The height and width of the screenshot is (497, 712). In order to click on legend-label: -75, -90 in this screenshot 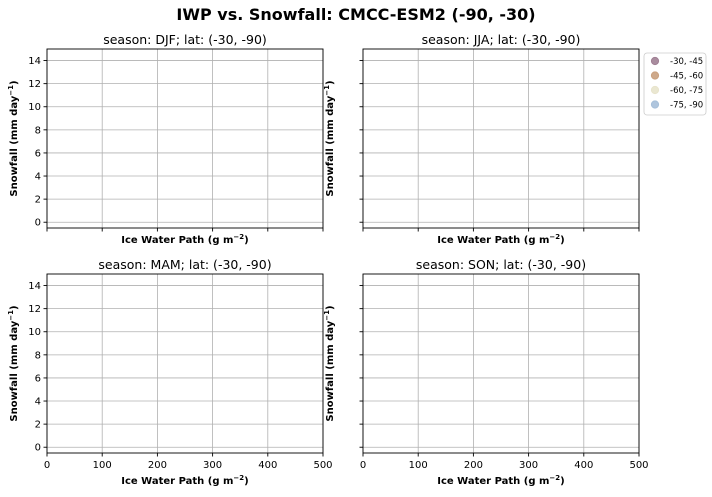, I will do `click(686, 106)`.